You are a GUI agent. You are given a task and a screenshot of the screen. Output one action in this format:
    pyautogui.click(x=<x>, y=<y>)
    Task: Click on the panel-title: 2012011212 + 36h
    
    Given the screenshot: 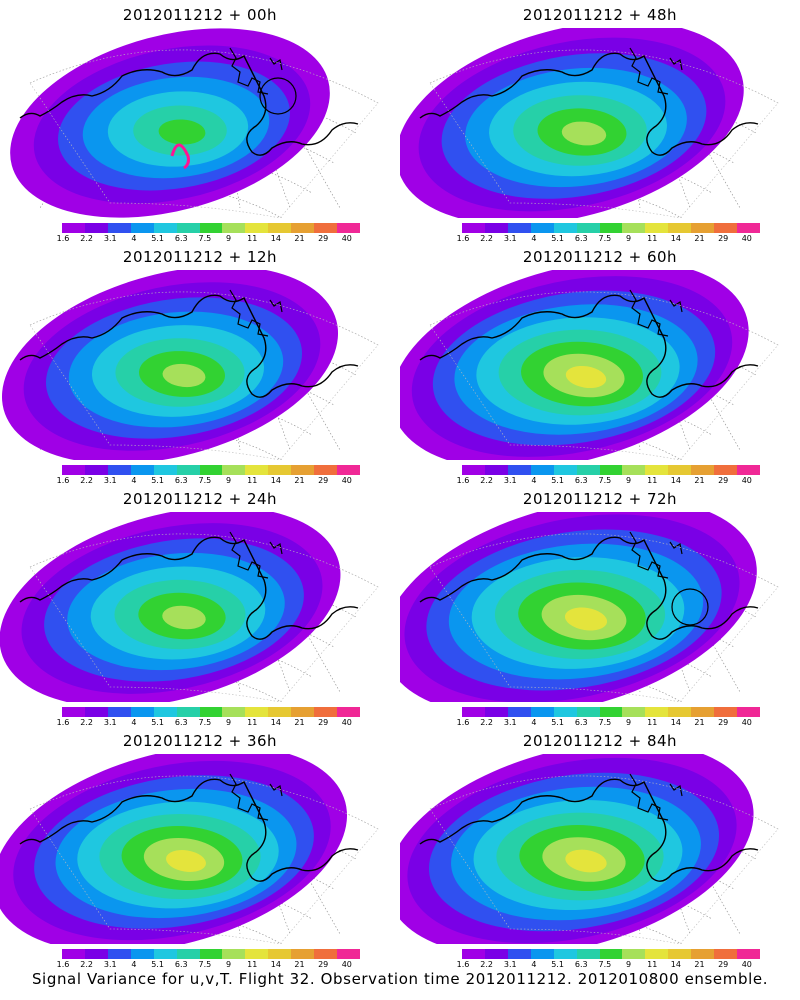 What is the action you would take?
    pyautogui.click(x=200, y=741)
    